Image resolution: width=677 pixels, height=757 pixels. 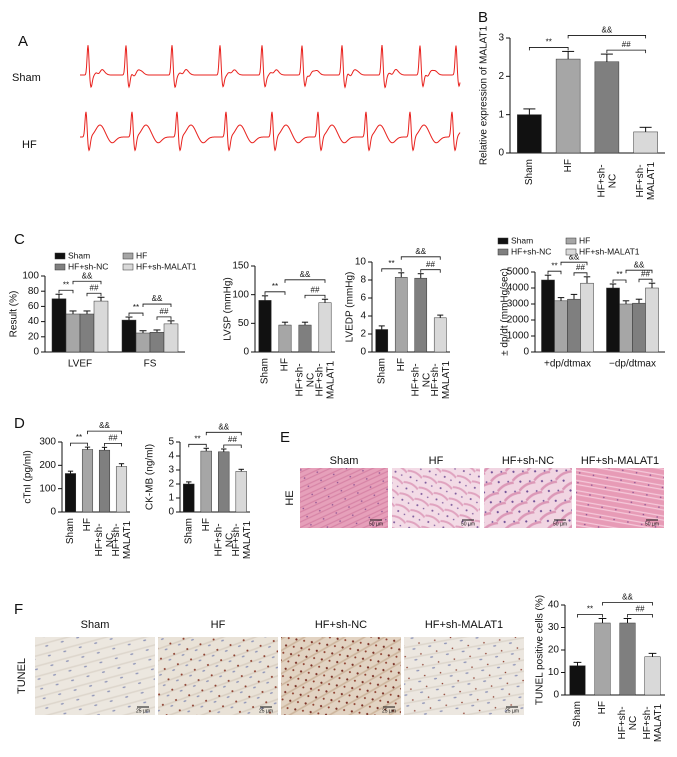 I want to click on legend-label: HF+sh-NC, so click(x=88, y=266).